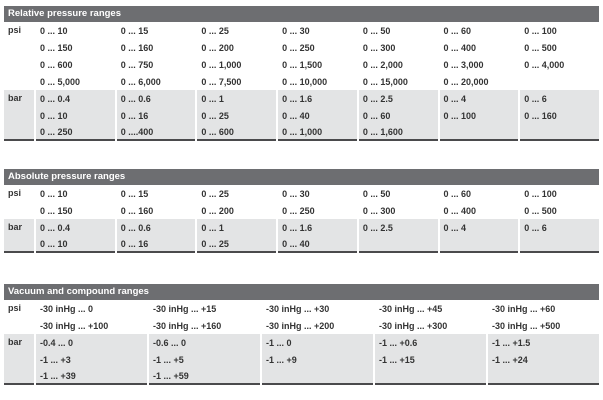  Describe the element at coordinates (398, 132) in the screenshot. I see `range-cell: 0 ... 1,600` at that location.